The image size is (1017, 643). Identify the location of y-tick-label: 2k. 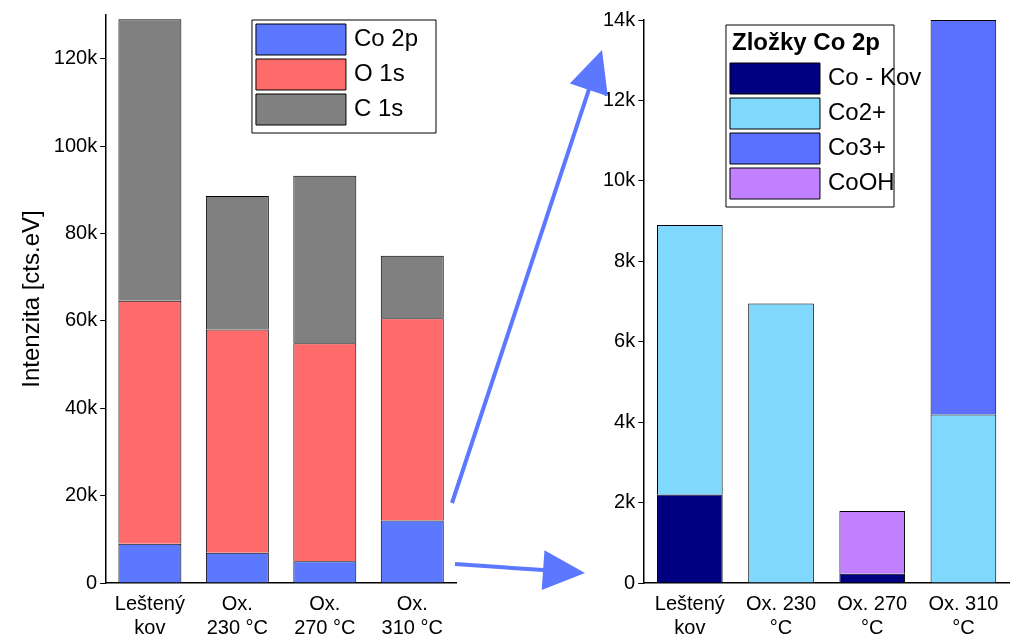
(625, 501).